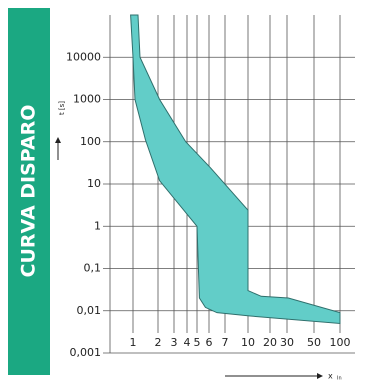  Describe the element at coordinates (97, 225) in the screenshot. I see `y-tick-label: 1` at that location.